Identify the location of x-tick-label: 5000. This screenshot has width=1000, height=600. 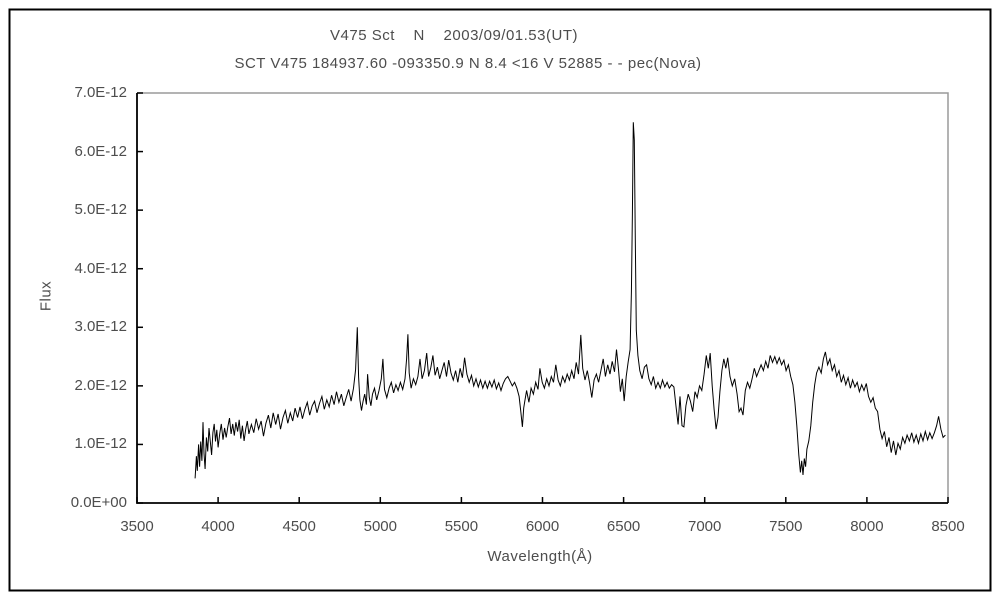
(380, 526).